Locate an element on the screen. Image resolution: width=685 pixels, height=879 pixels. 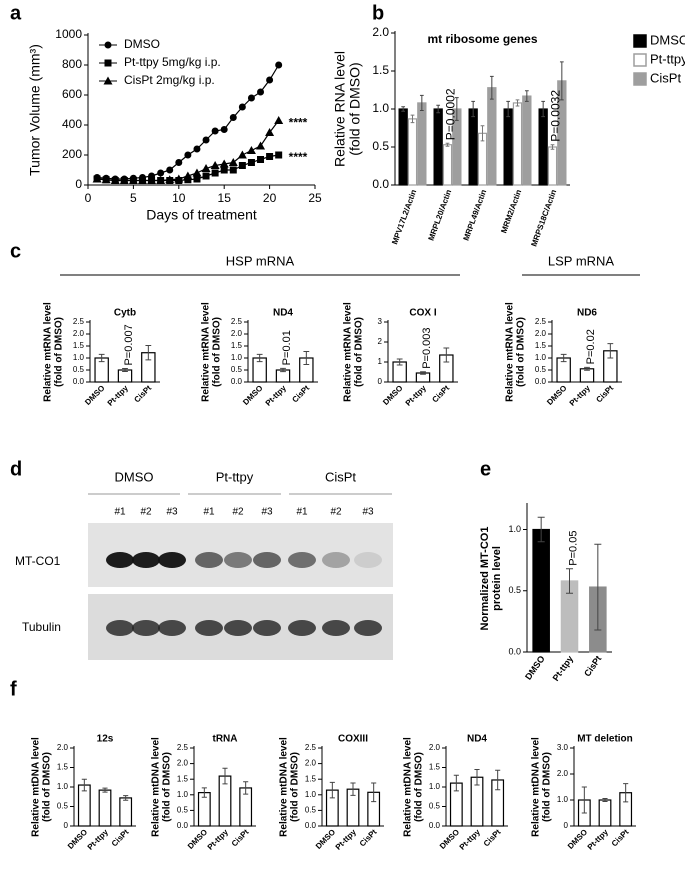
p-value: P=0.0002 is located at coordinates (451, 114).